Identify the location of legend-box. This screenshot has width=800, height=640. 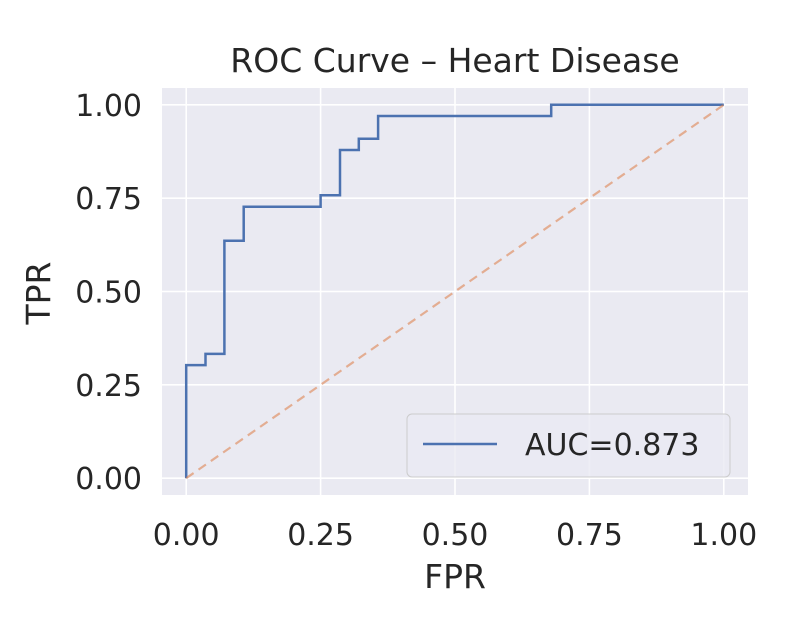
(568, 445).